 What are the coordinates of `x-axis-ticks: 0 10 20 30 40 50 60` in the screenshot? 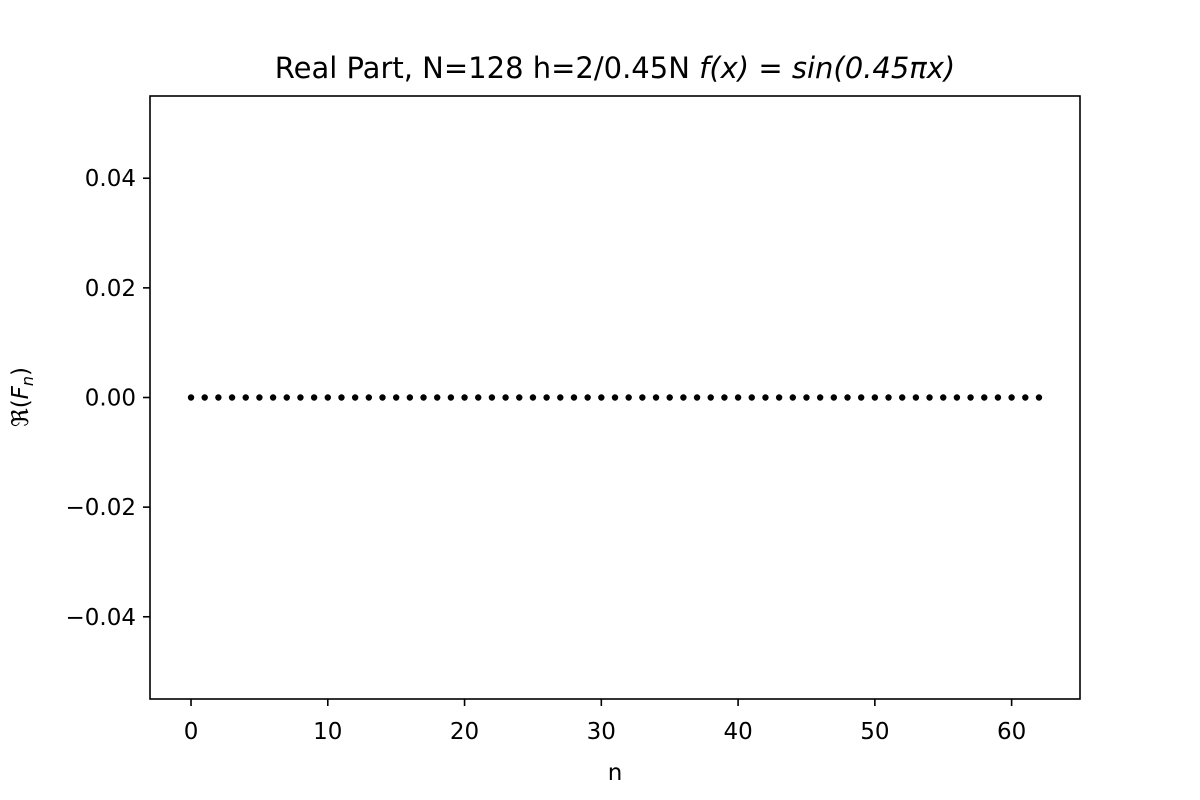 It's located at (605, 722).